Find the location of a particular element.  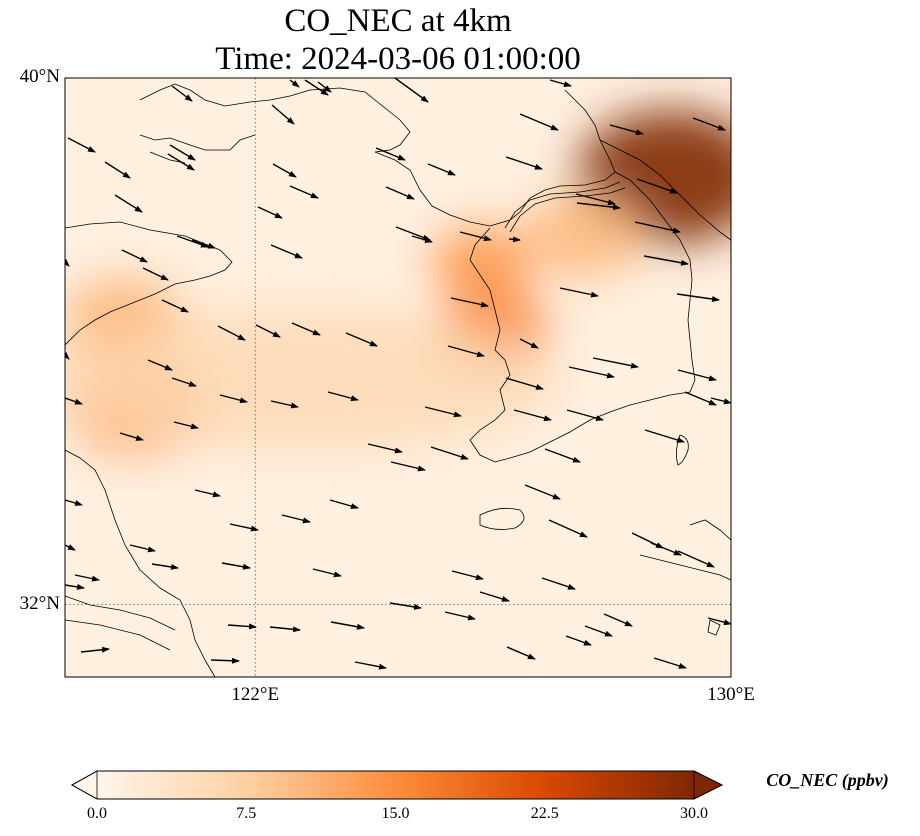

longitude-label: 122°E is located at coordinates (255, 694).